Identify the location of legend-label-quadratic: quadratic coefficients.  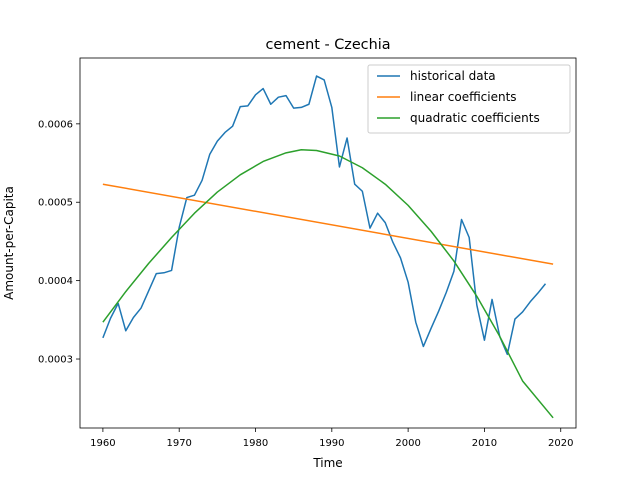
(475, 118).